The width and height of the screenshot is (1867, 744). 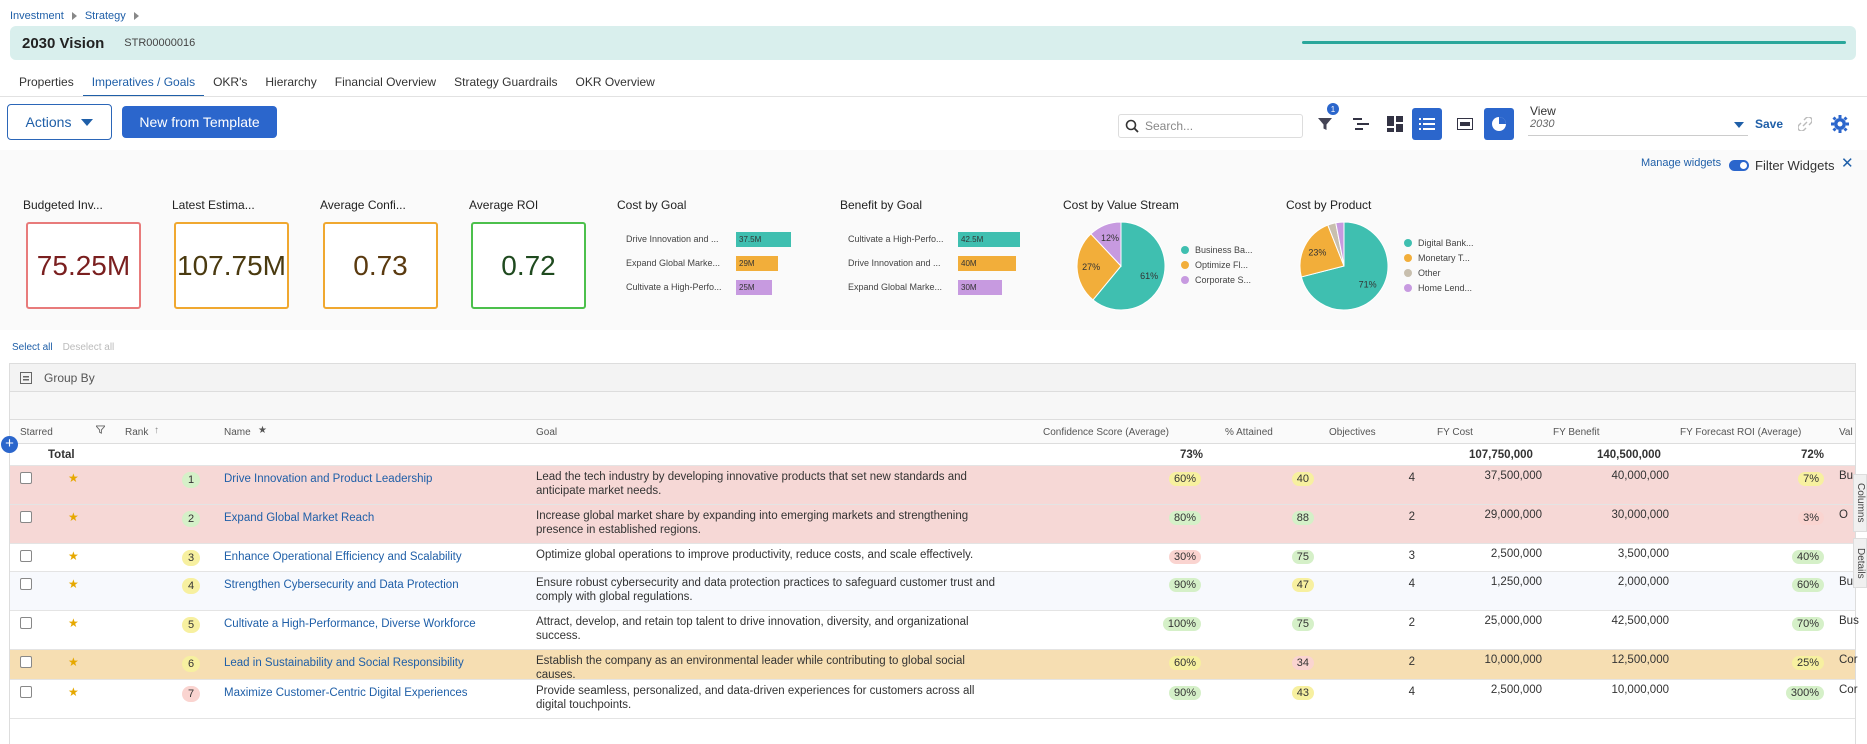 I want to click on selection-links: Select all Deselect all, so click(x=63, y=347).